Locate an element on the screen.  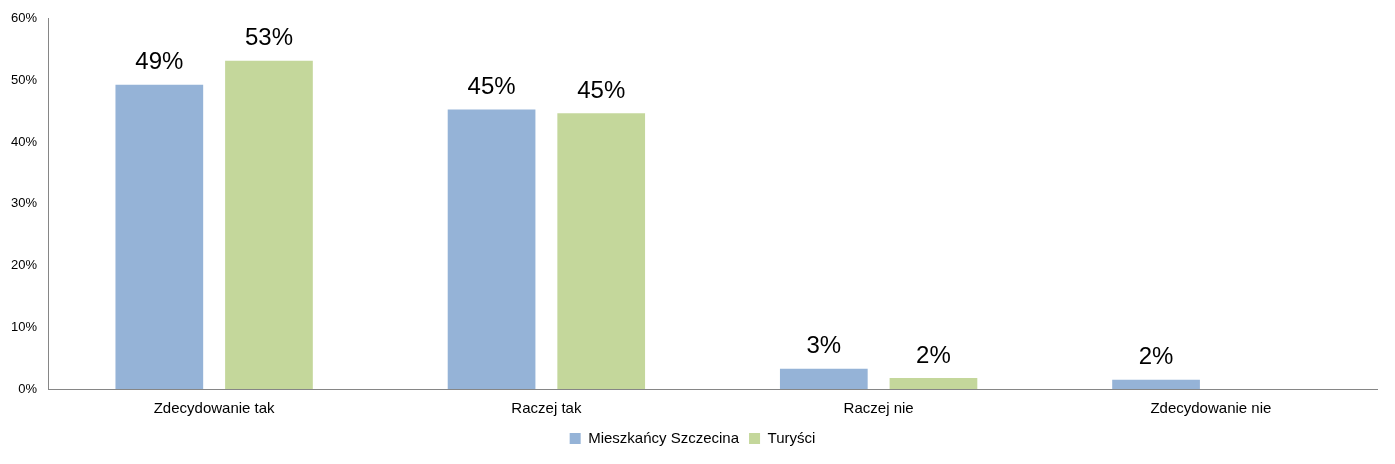
data-label: 53% is located at coordinates (268, 37).